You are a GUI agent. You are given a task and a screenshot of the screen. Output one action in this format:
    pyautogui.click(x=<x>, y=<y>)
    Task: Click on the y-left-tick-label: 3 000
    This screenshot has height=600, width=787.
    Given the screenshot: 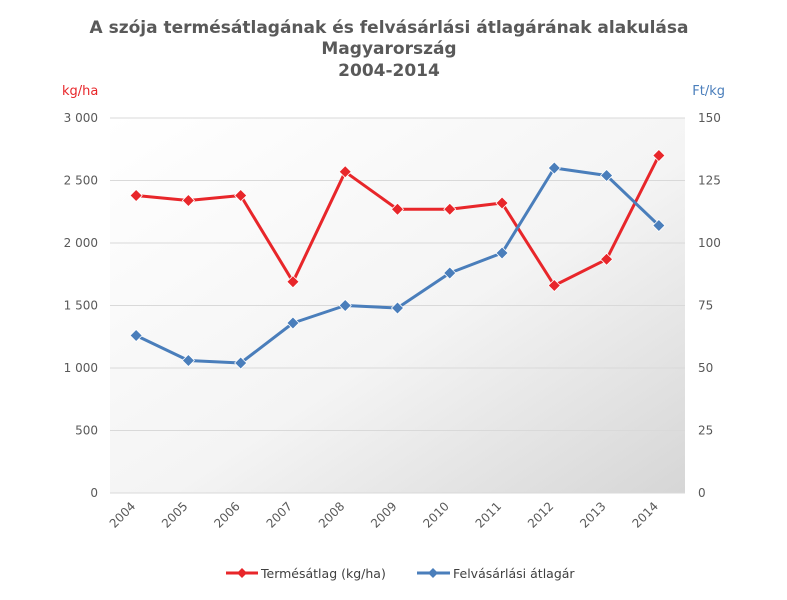 What is the action you would take?
    pyautogui.click(x=81, y=118)
    